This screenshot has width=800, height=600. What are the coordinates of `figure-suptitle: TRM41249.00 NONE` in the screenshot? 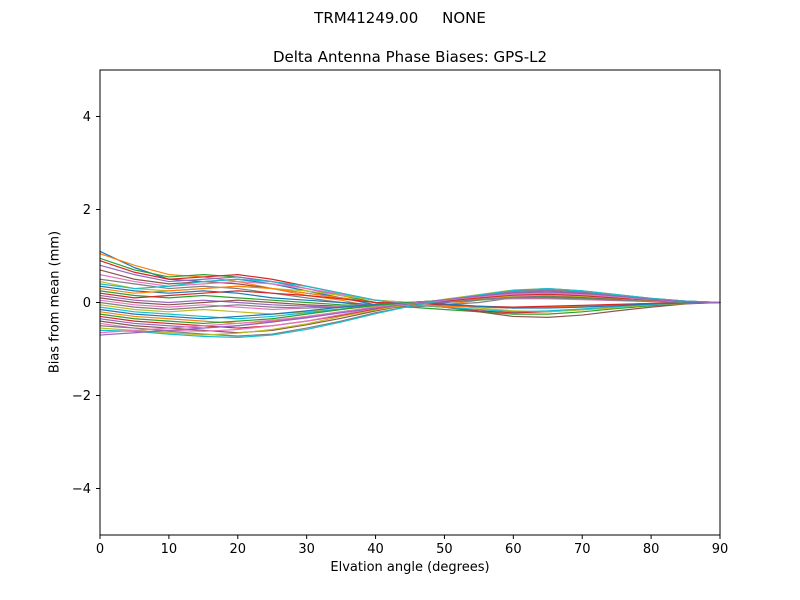 It's located at (400, 18).